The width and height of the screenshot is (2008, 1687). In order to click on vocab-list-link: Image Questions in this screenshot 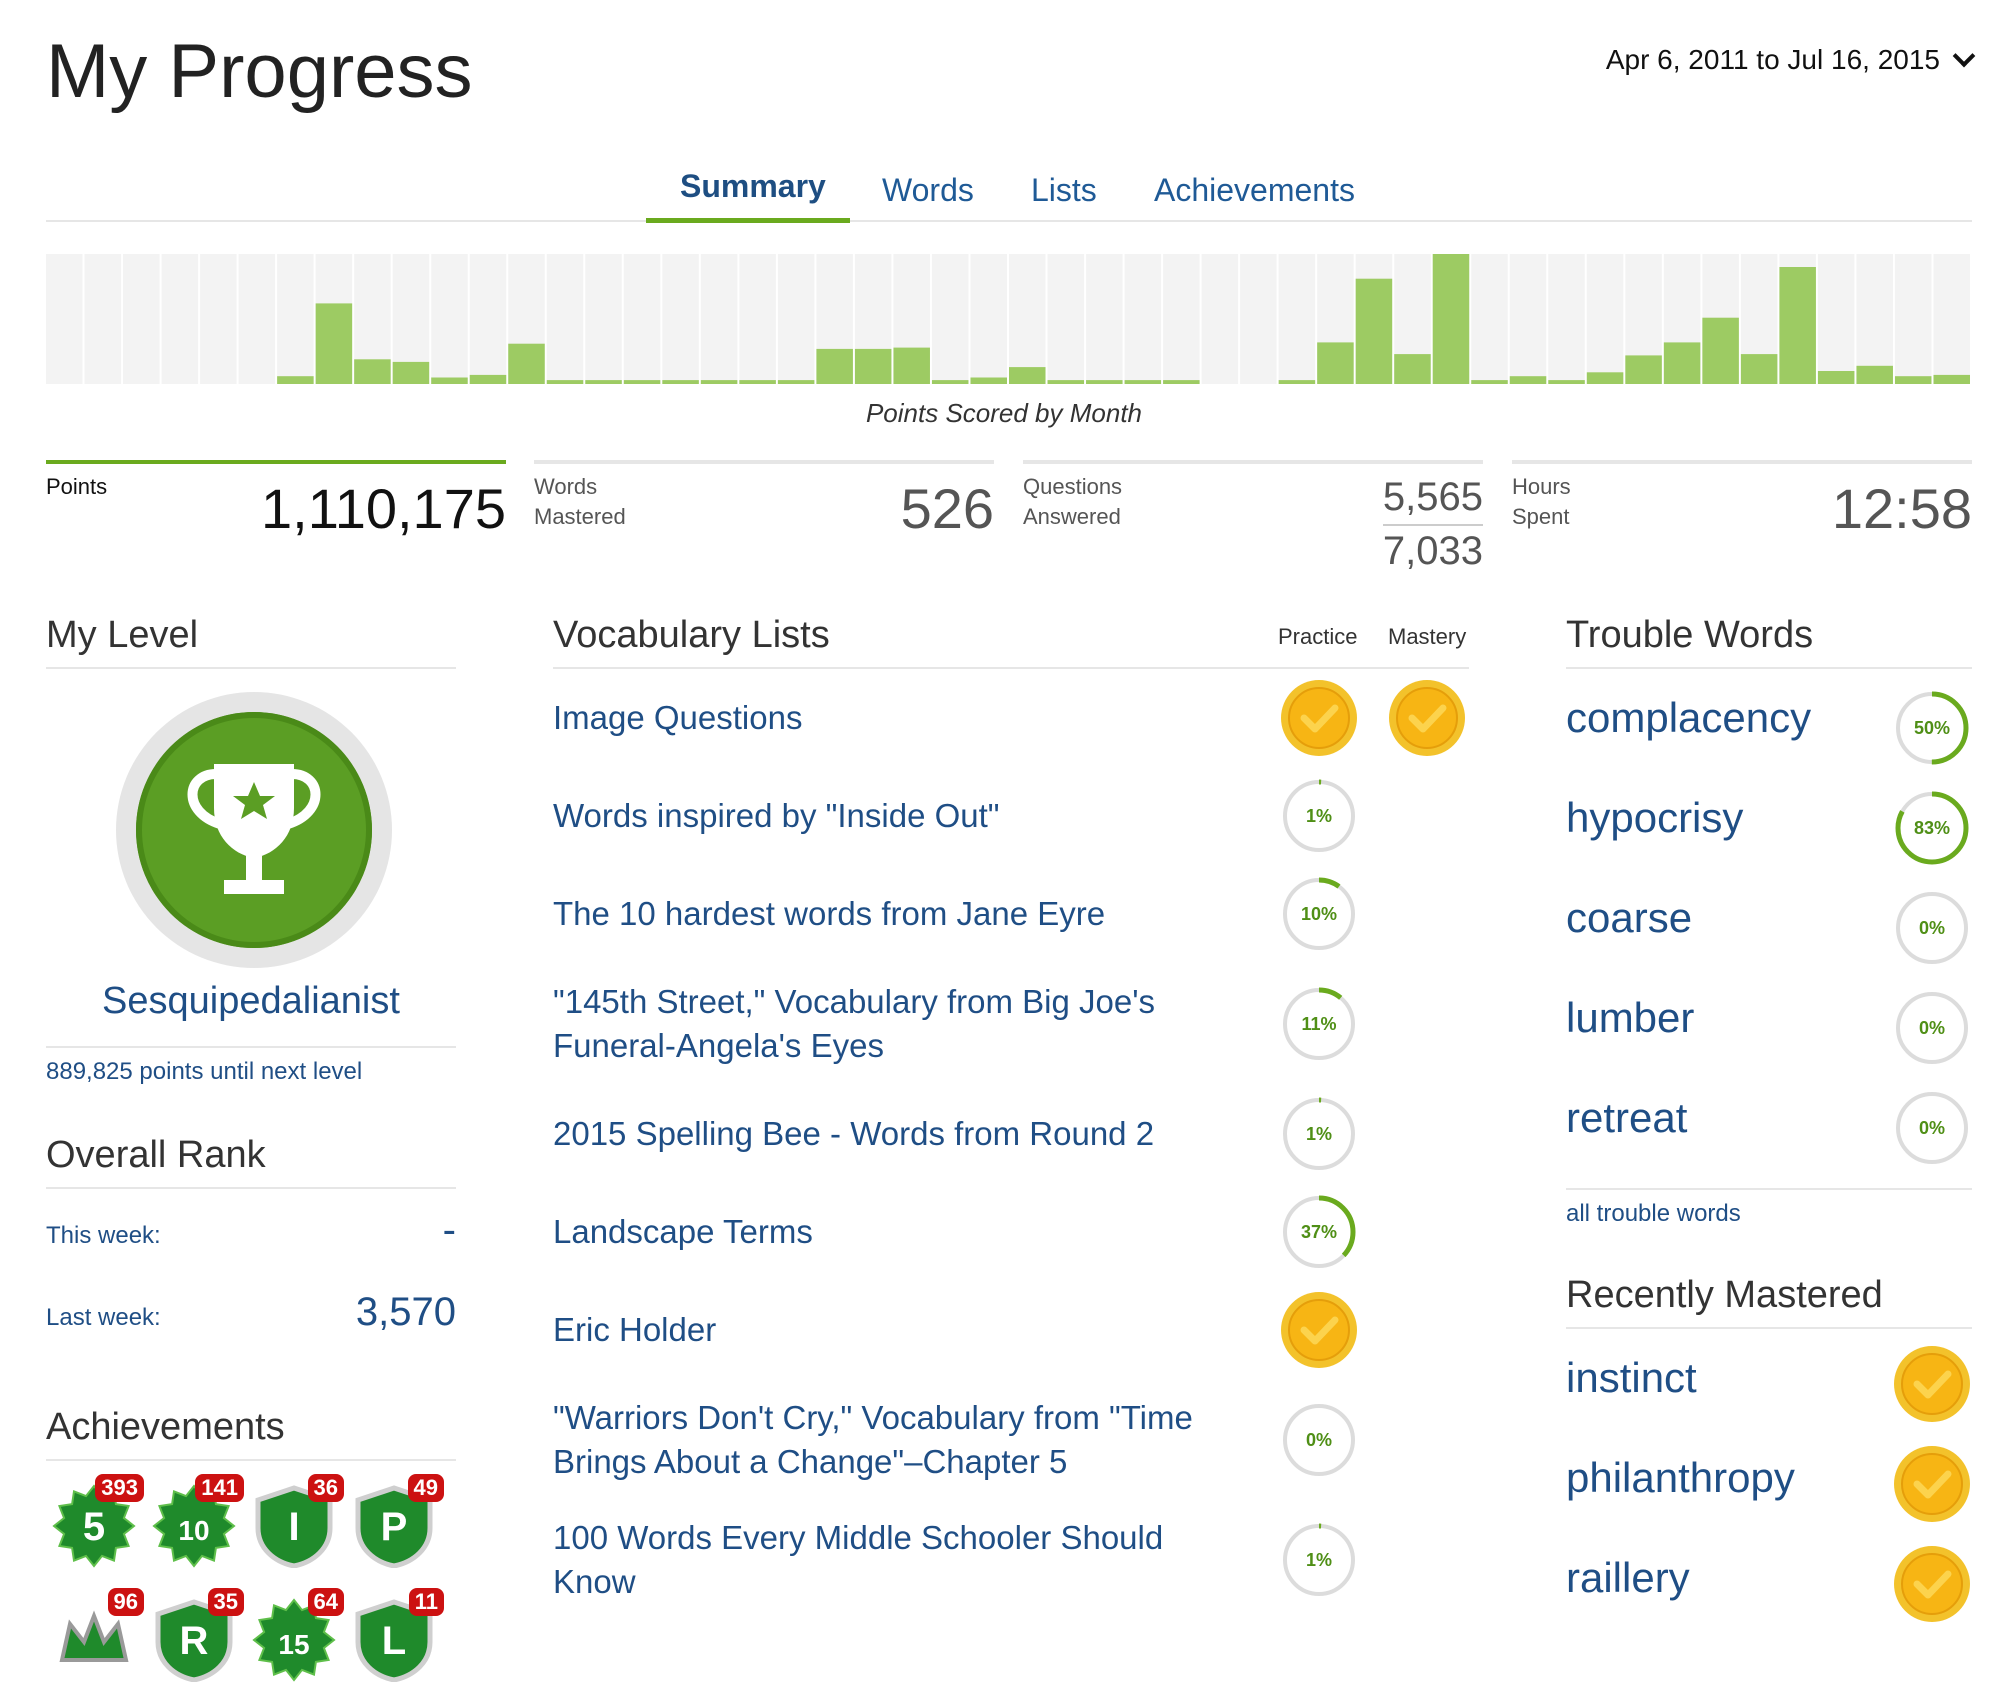, I will do `click(678, 717)`.